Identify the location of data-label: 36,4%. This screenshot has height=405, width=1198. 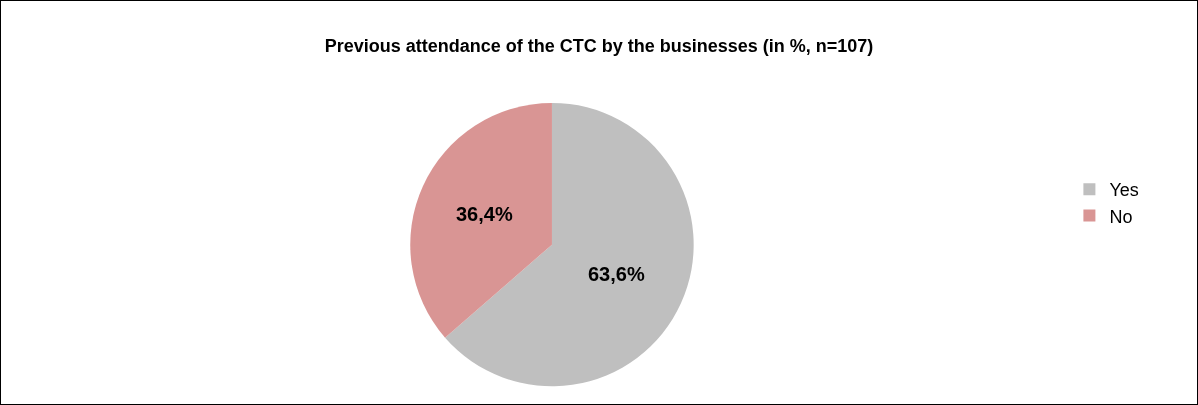
(484, 213).